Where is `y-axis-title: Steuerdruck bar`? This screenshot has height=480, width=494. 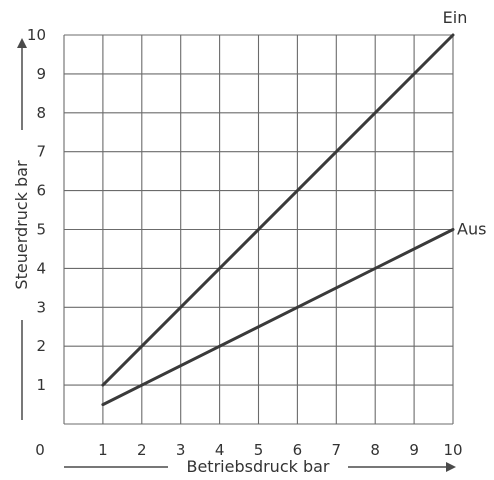 y-axis-title: Steuerdruck bar is located at coordinates (21, 225).